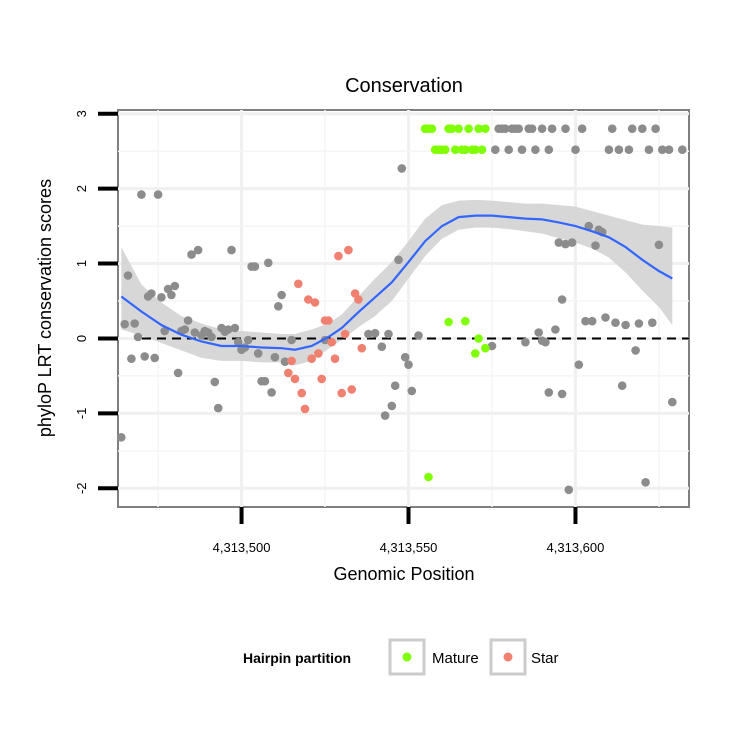 This screenshot has height=750, width=750. What do you see at coordinates (409, 547) in the screenshot?
I see `x-tick-label-1: 4,313,550` at bounding box center [409, 547].